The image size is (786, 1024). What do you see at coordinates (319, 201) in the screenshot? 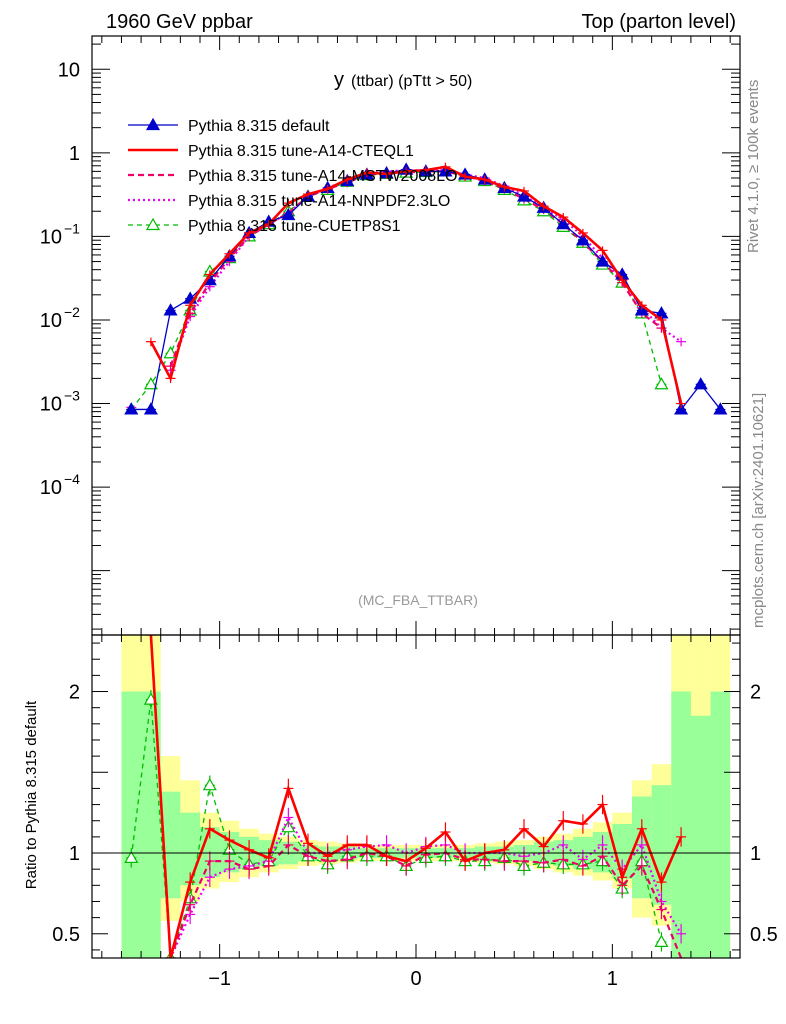
I see `legend-label-nnpdf: Pythia 8.315 tune-A14-NNPDF2.3LO` at bounding box center [319, 201].